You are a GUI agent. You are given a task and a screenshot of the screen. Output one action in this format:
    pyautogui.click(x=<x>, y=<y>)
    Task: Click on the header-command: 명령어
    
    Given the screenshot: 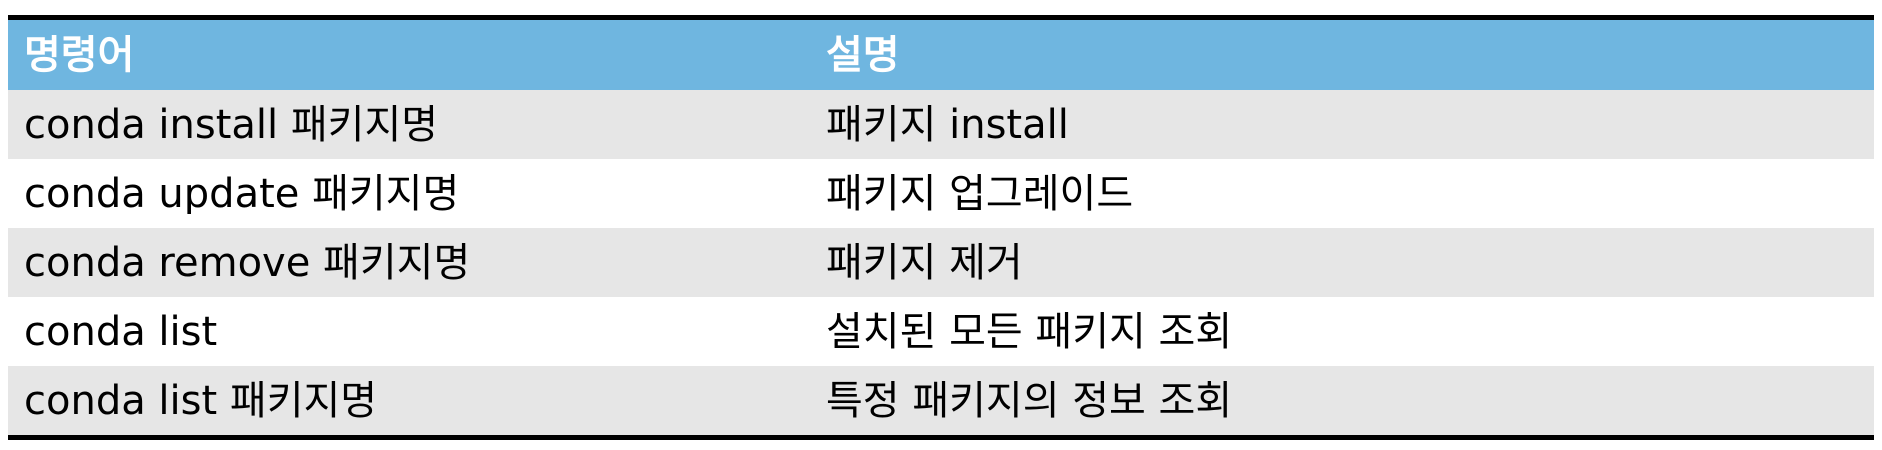 What is the action you would take?
    pyautogui.click(x=79, y=55)
    